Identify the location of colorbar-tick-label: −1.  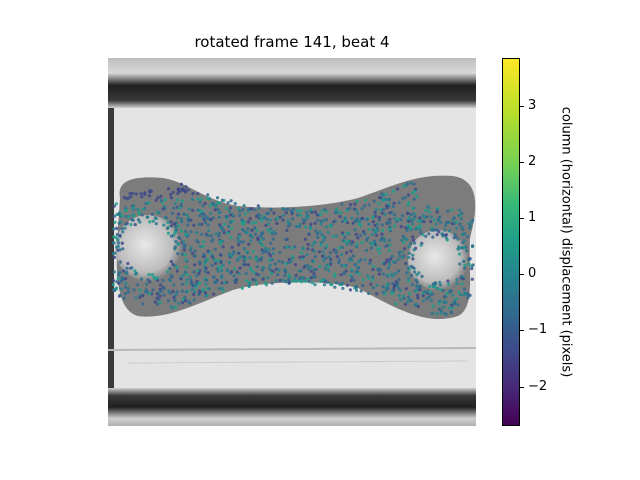
(538, 330).